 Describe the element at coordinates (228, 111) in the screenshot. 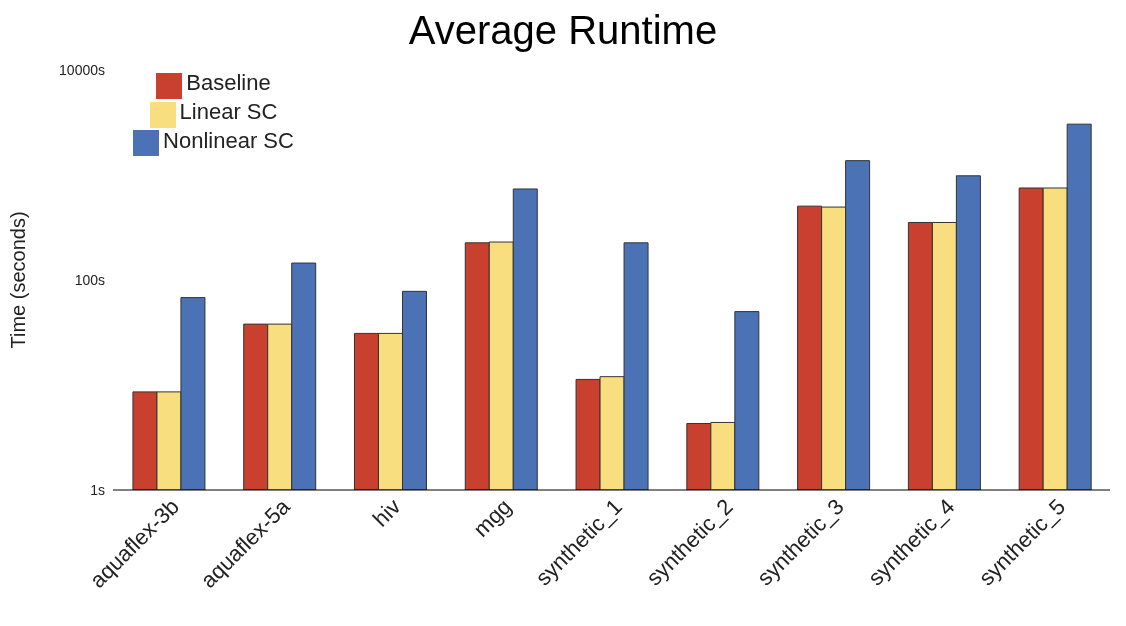

I see `legend-label: Linear SC` at that location.